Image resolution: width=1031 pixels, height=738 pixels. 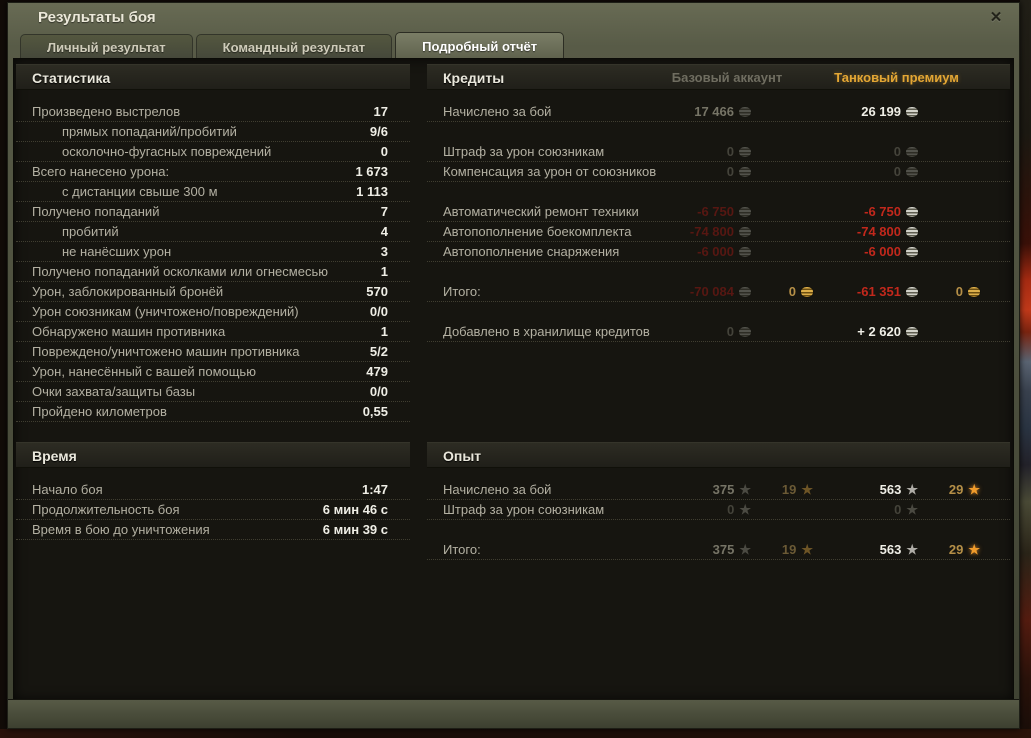 What do you see at coordinates (71, 78) in the screenshot?
I see `statistics-title: Статистика` at bounding box center [71, 78].